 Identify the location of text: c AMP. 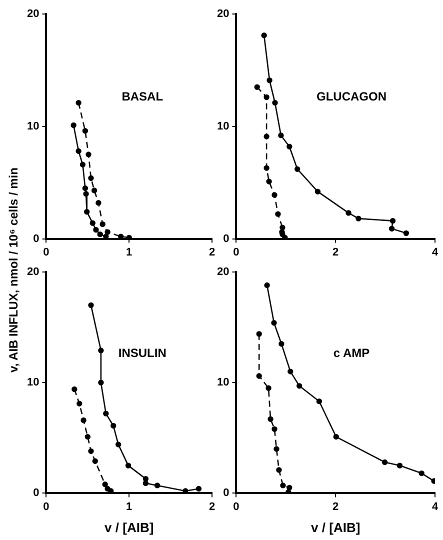
(351, 353).